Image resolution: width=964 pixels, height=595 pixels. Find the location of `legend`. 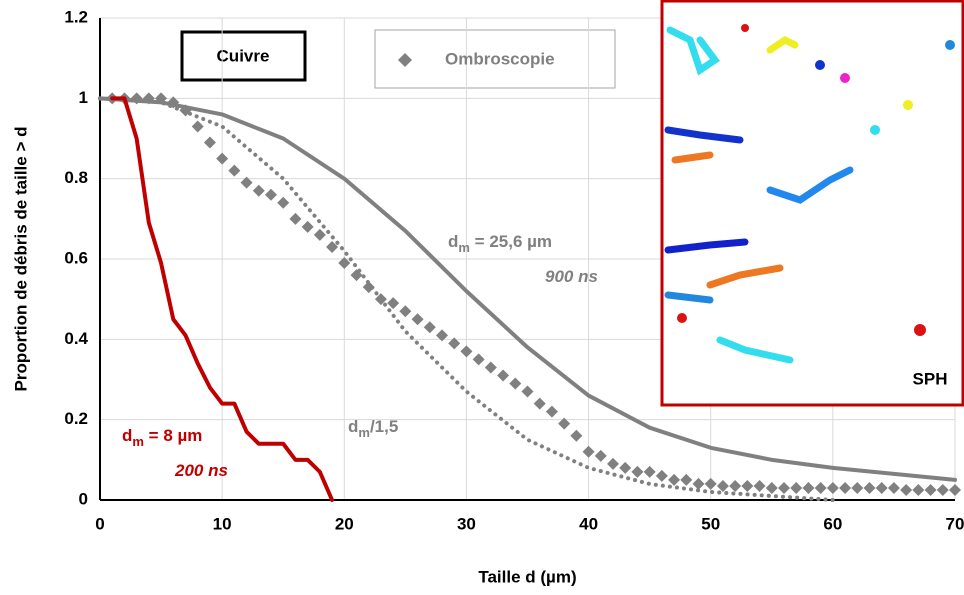

legend is located at coordinates (495, 59).